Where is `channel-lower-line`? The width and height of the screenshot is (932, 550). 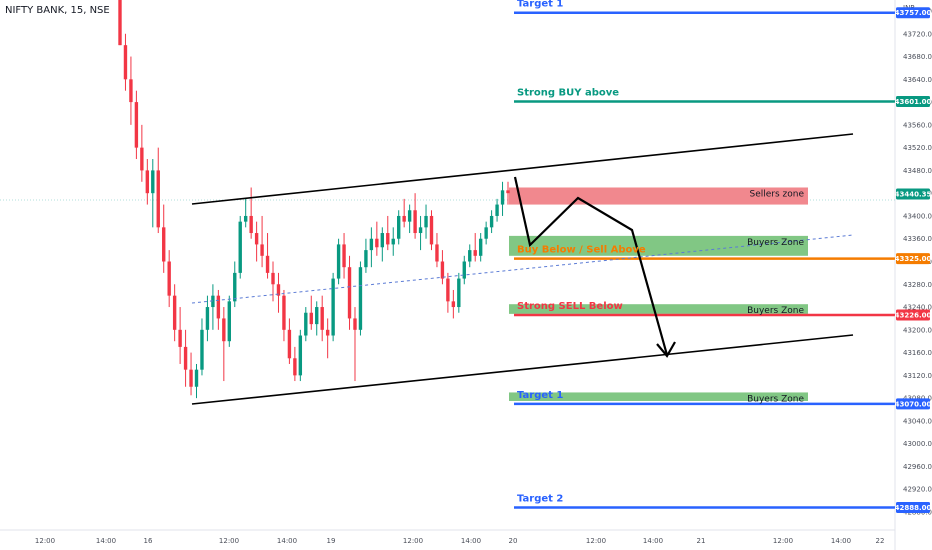
channel-lower-line is located at coordinates (522, 369).